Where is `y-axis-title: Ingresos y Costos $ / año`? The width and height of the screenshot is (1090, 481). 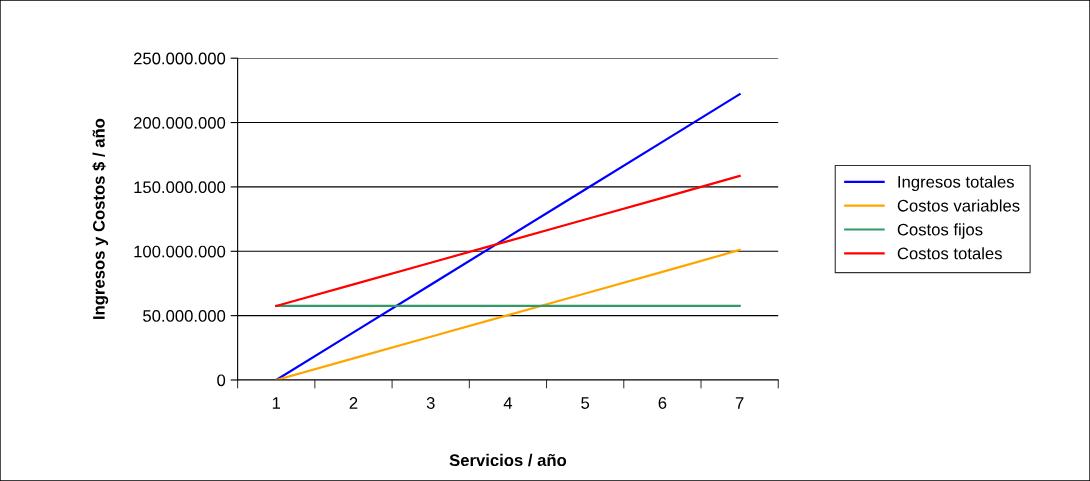
y-axis-title: Ingresos y Costos $ / año is located at coordinates (100, 218).